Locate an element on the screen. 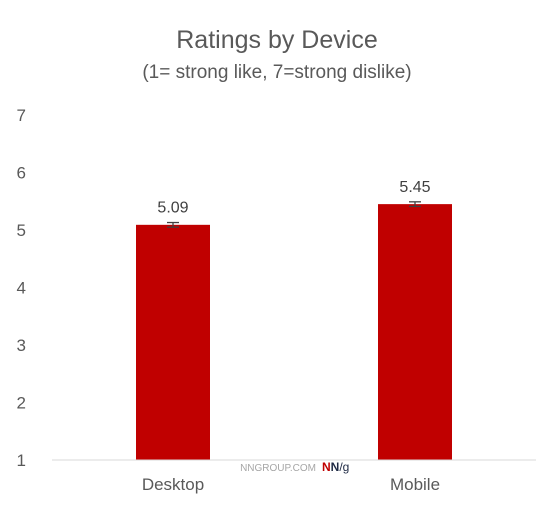 The width and height of the screenshot is (554, 508). logo-n-dark: N is located at coordinates (335, 467).